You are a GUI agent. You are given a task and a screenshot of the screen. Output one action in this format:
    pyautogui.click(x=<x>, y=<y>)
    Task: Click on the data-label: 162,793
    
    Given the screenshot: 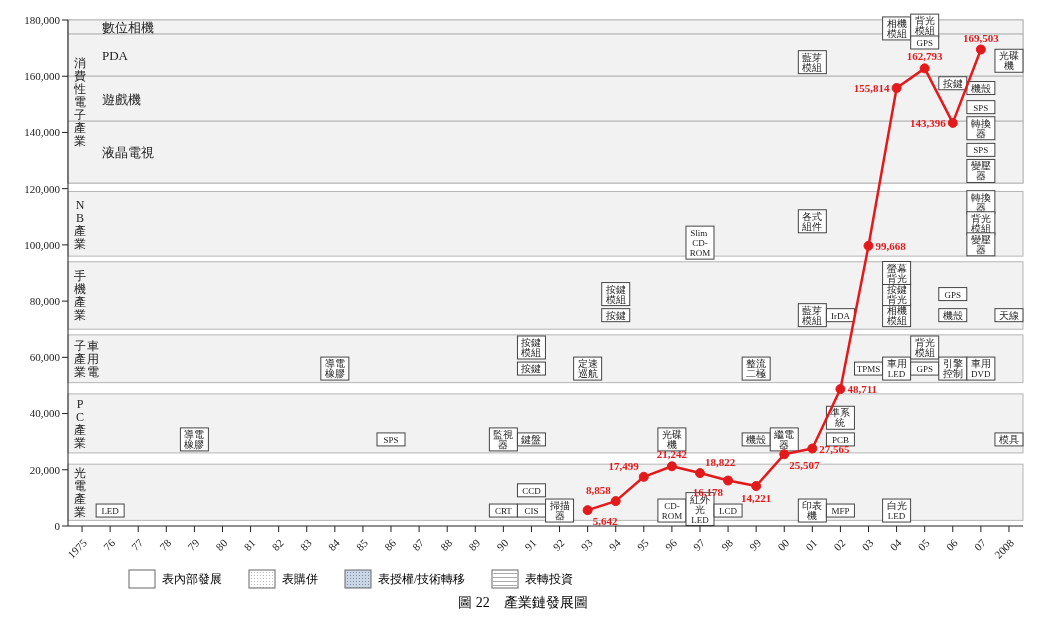 What is the action you would take?
    pyautogui.click(x=925, y=56)
    